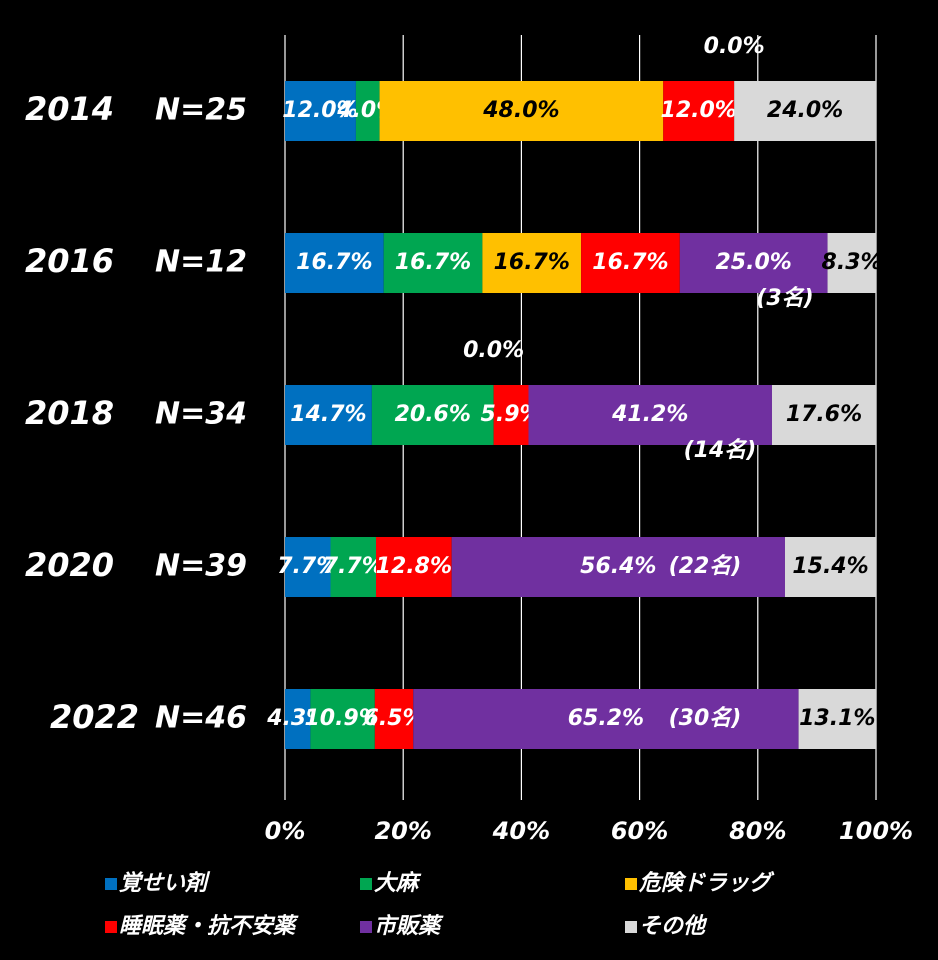  Describe the element at coordinates (757, 831) in the screenshot. I see `x-tick-label: 80%` at that location.